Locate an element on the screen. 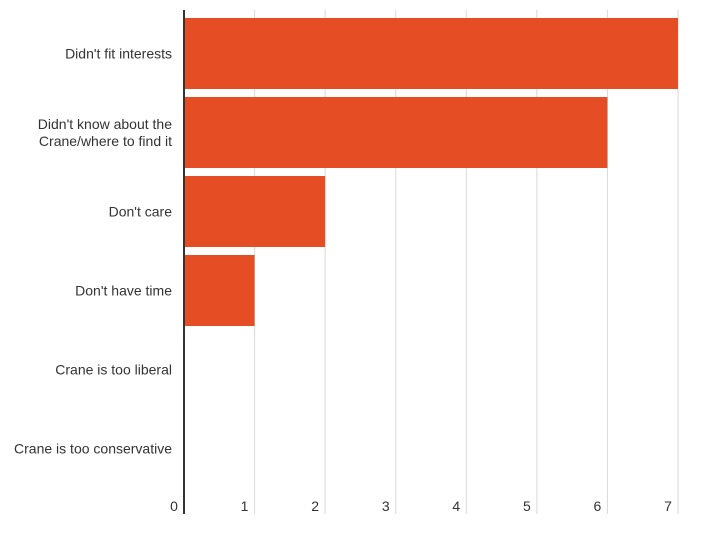 This screenshot has width=721, height=539. category-label: Crane is too liberal is located at coordinates (113, 370).